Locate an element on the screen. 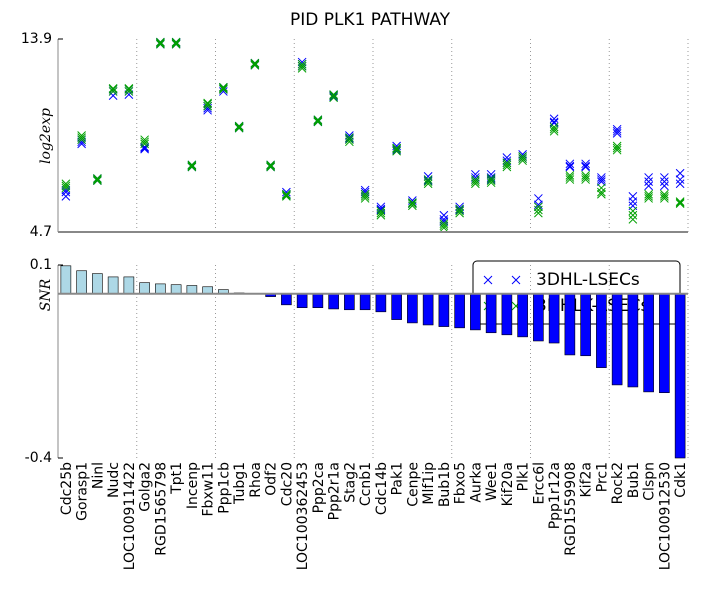  x-tick-label: Golga2 is located at coordinates (146, 487).